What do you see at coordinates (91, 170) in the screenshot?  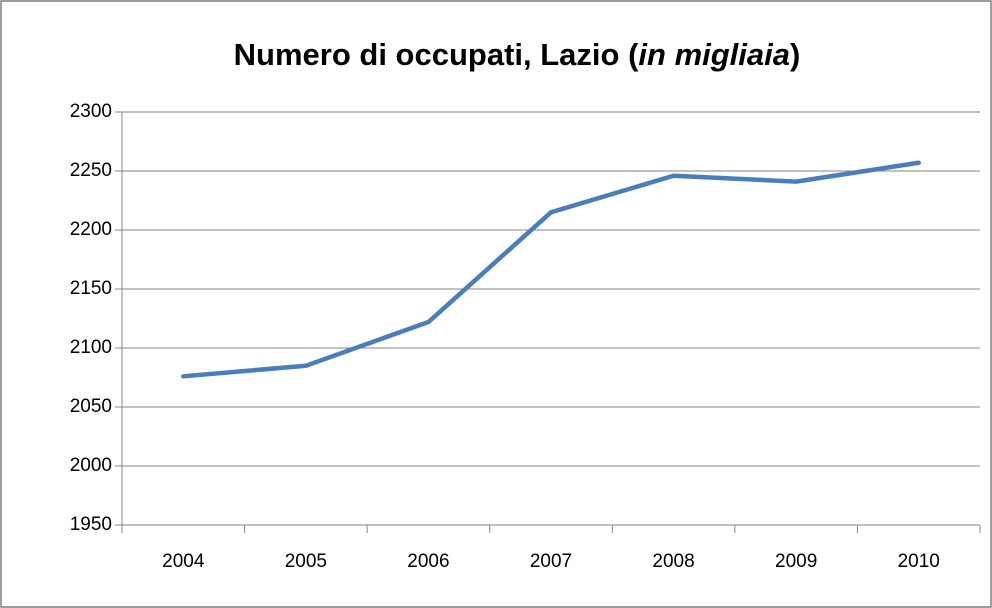 I see `y-tick-label: 2250` at bounding box center [91, 170].